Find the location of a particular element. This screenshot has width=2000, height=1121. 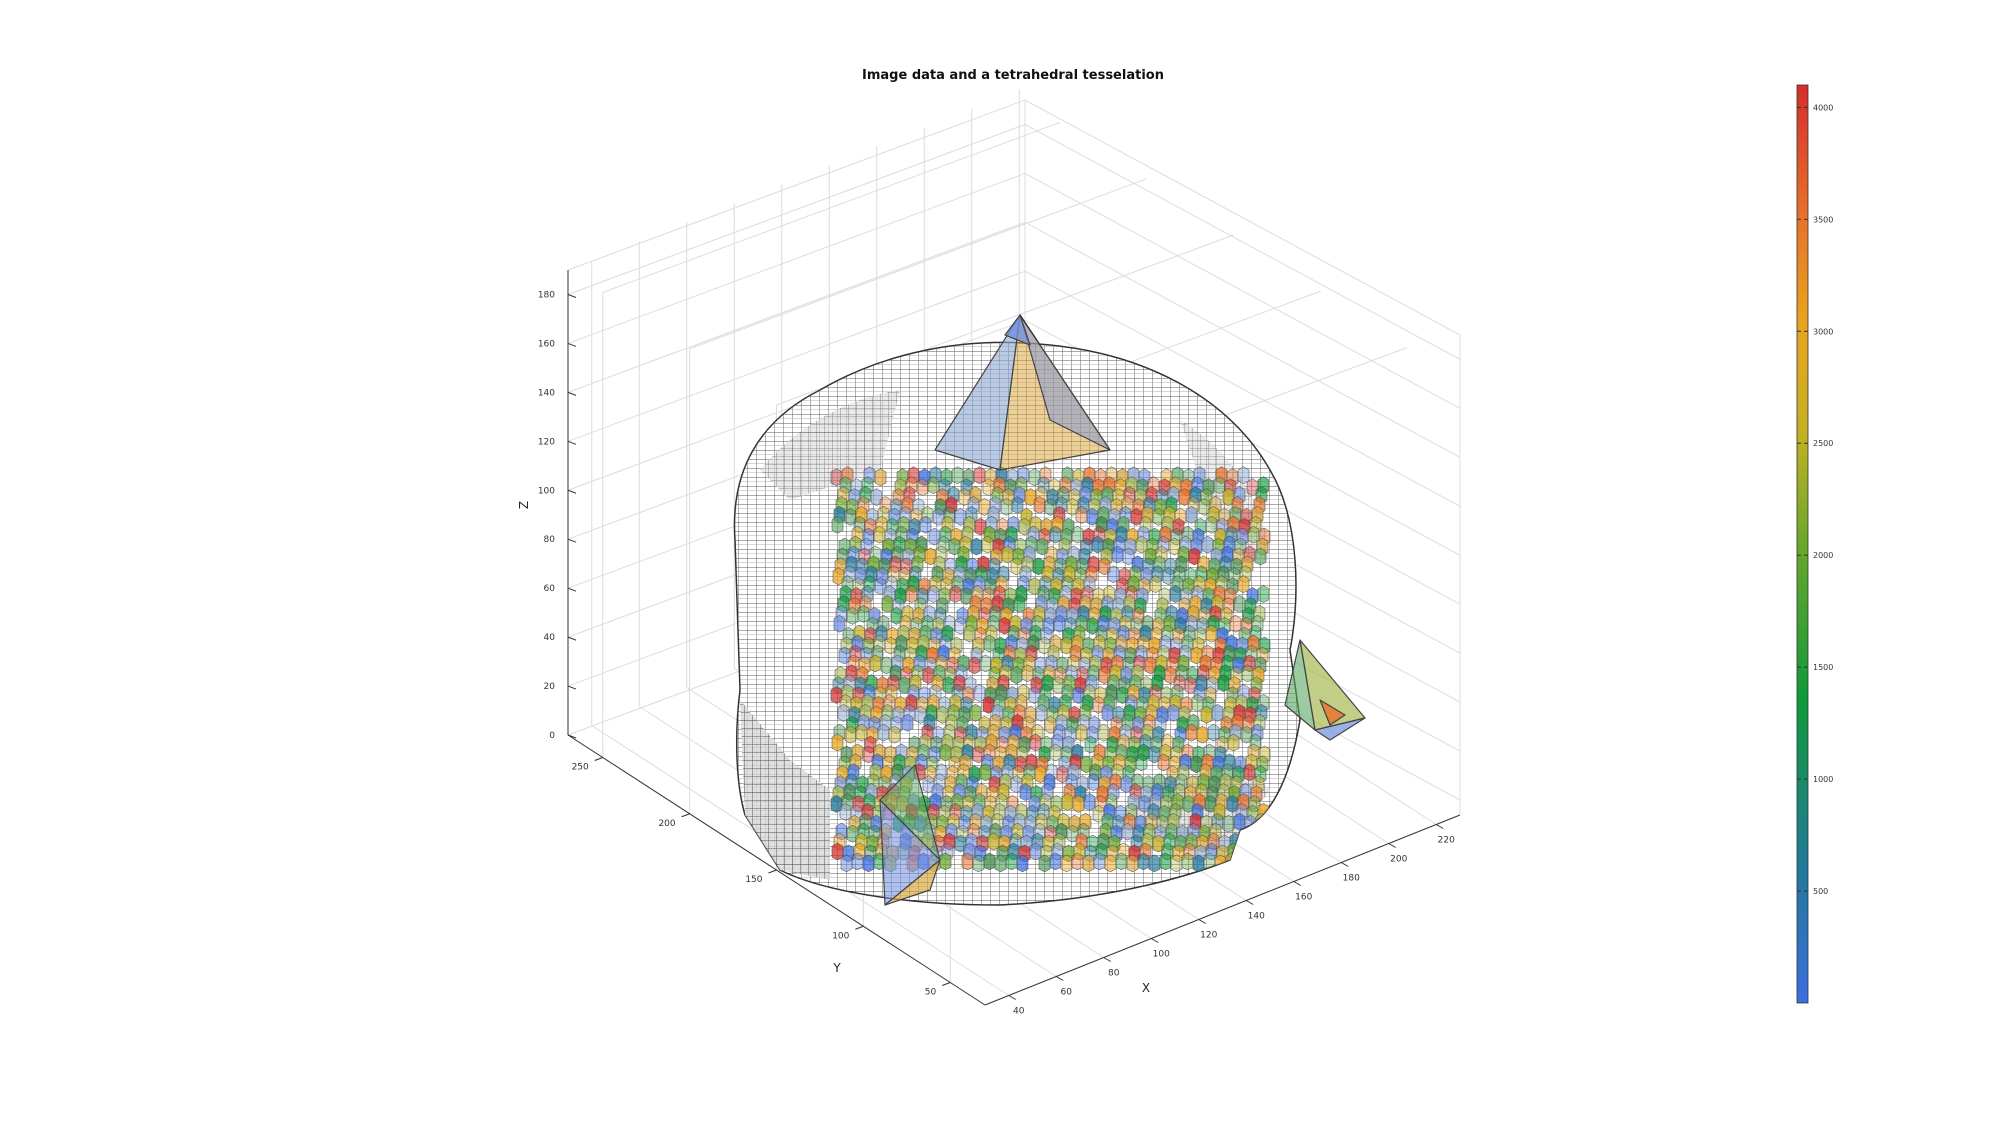

x-tick-label: 200 is located at coordinates (1398, 860).